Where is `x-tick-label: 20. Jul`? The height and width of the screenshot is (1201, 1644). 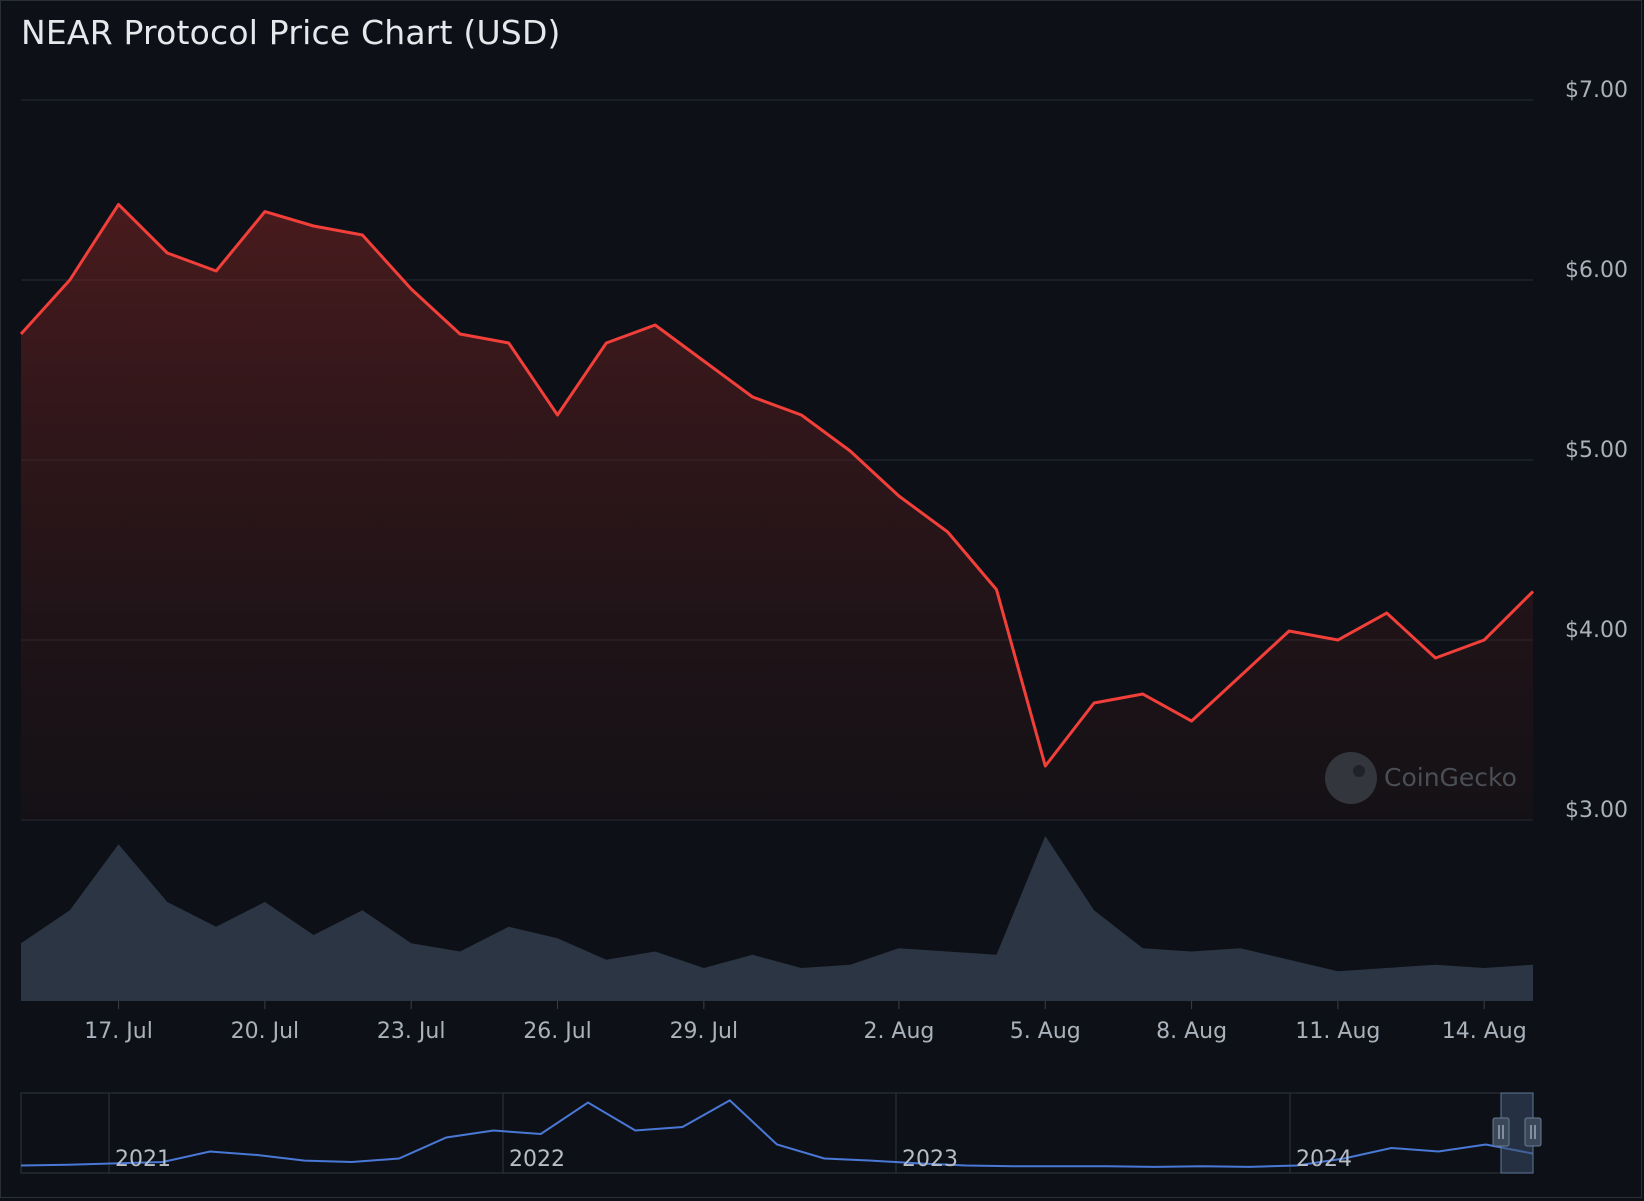 x-tick-label: 20. Jul is located at coordinates (265, 1031).